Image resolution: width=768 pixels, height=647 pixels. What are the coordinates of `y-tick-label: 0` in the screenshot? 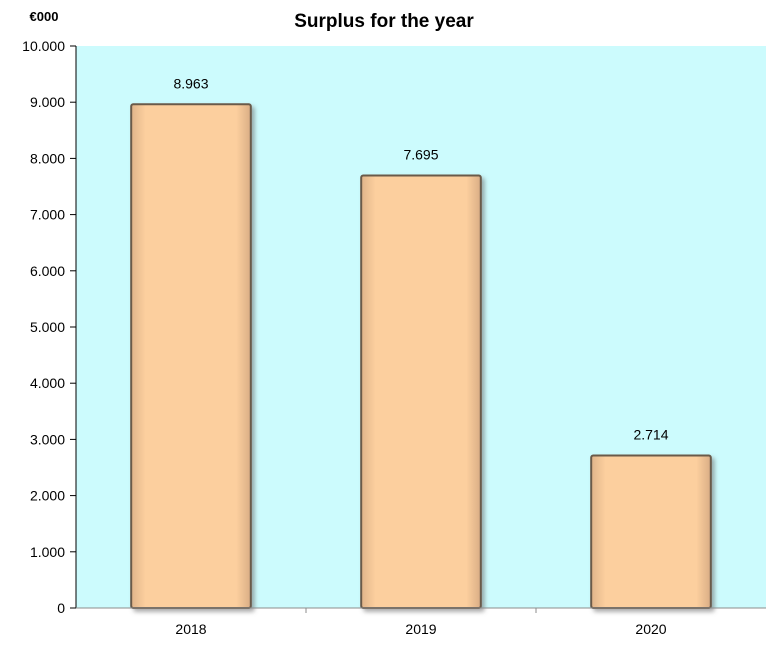 It's located at (61, 608).